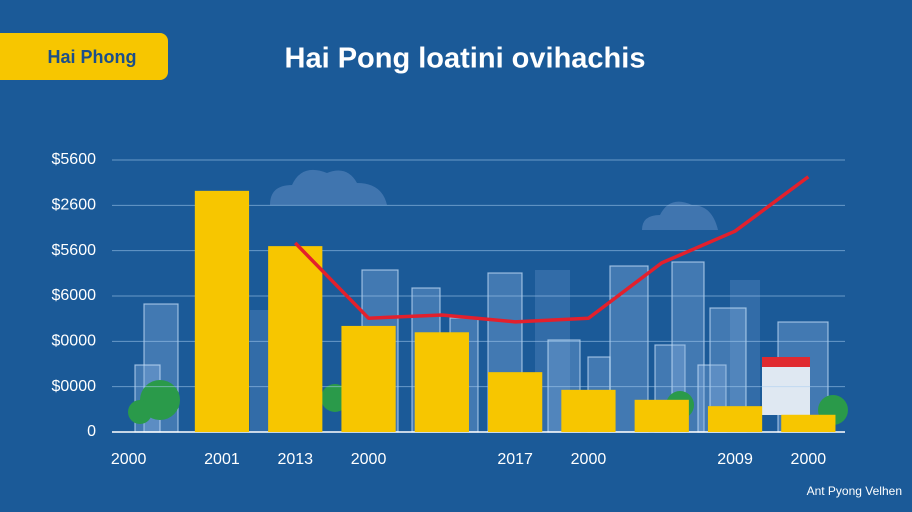 Image resolution: width=912 pixels, height=512 pixels. What do you see at coordinates (295, 459) in the screenshot?
I see `x-tick-label: 2013` at bounding box center [295, 459].